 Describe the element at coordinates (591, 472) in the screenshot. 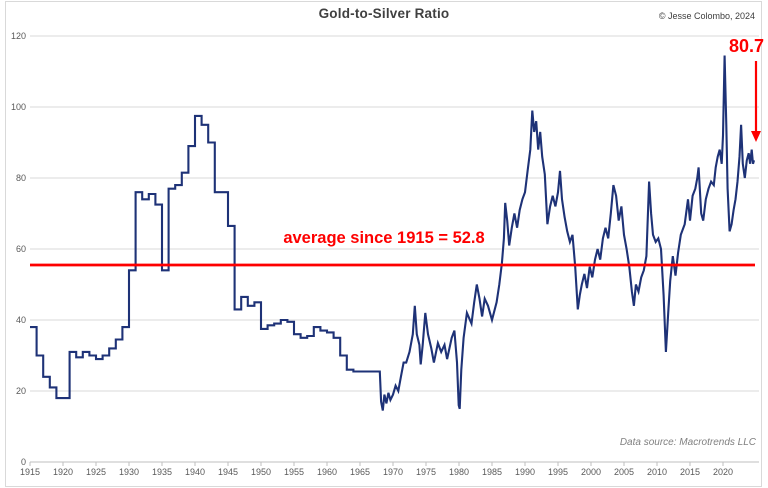

I see `x-axis-tick-label: 2000` at that location.